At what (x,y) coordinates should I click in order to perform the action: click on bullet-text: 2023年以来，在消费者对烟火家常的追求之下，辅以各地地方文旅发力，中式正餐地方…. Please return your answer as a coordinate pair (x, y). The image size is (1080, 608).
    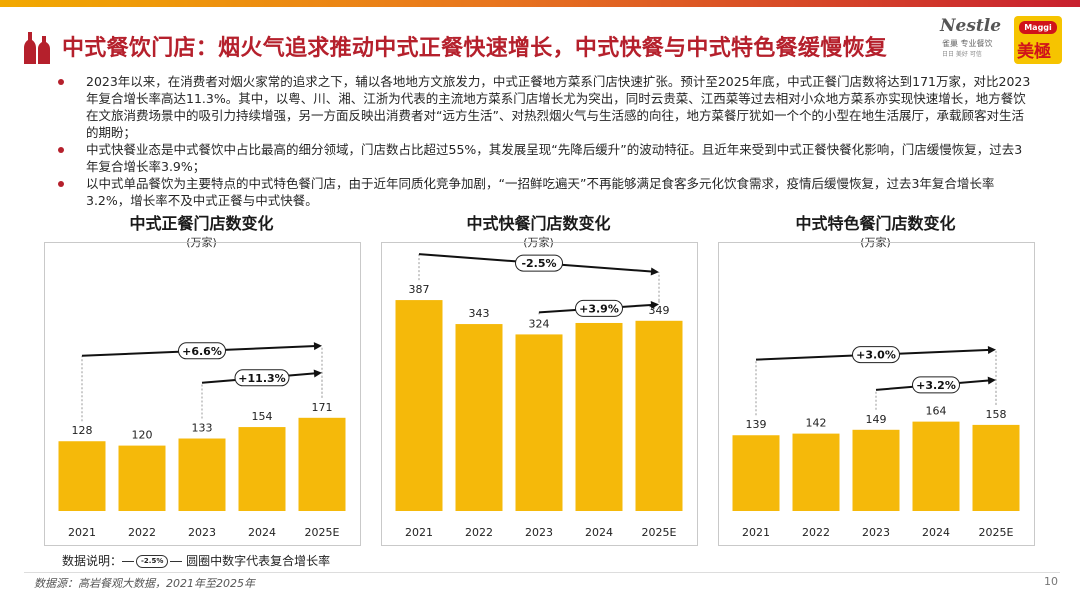
    Looking at the image, I should click on (558, 107).